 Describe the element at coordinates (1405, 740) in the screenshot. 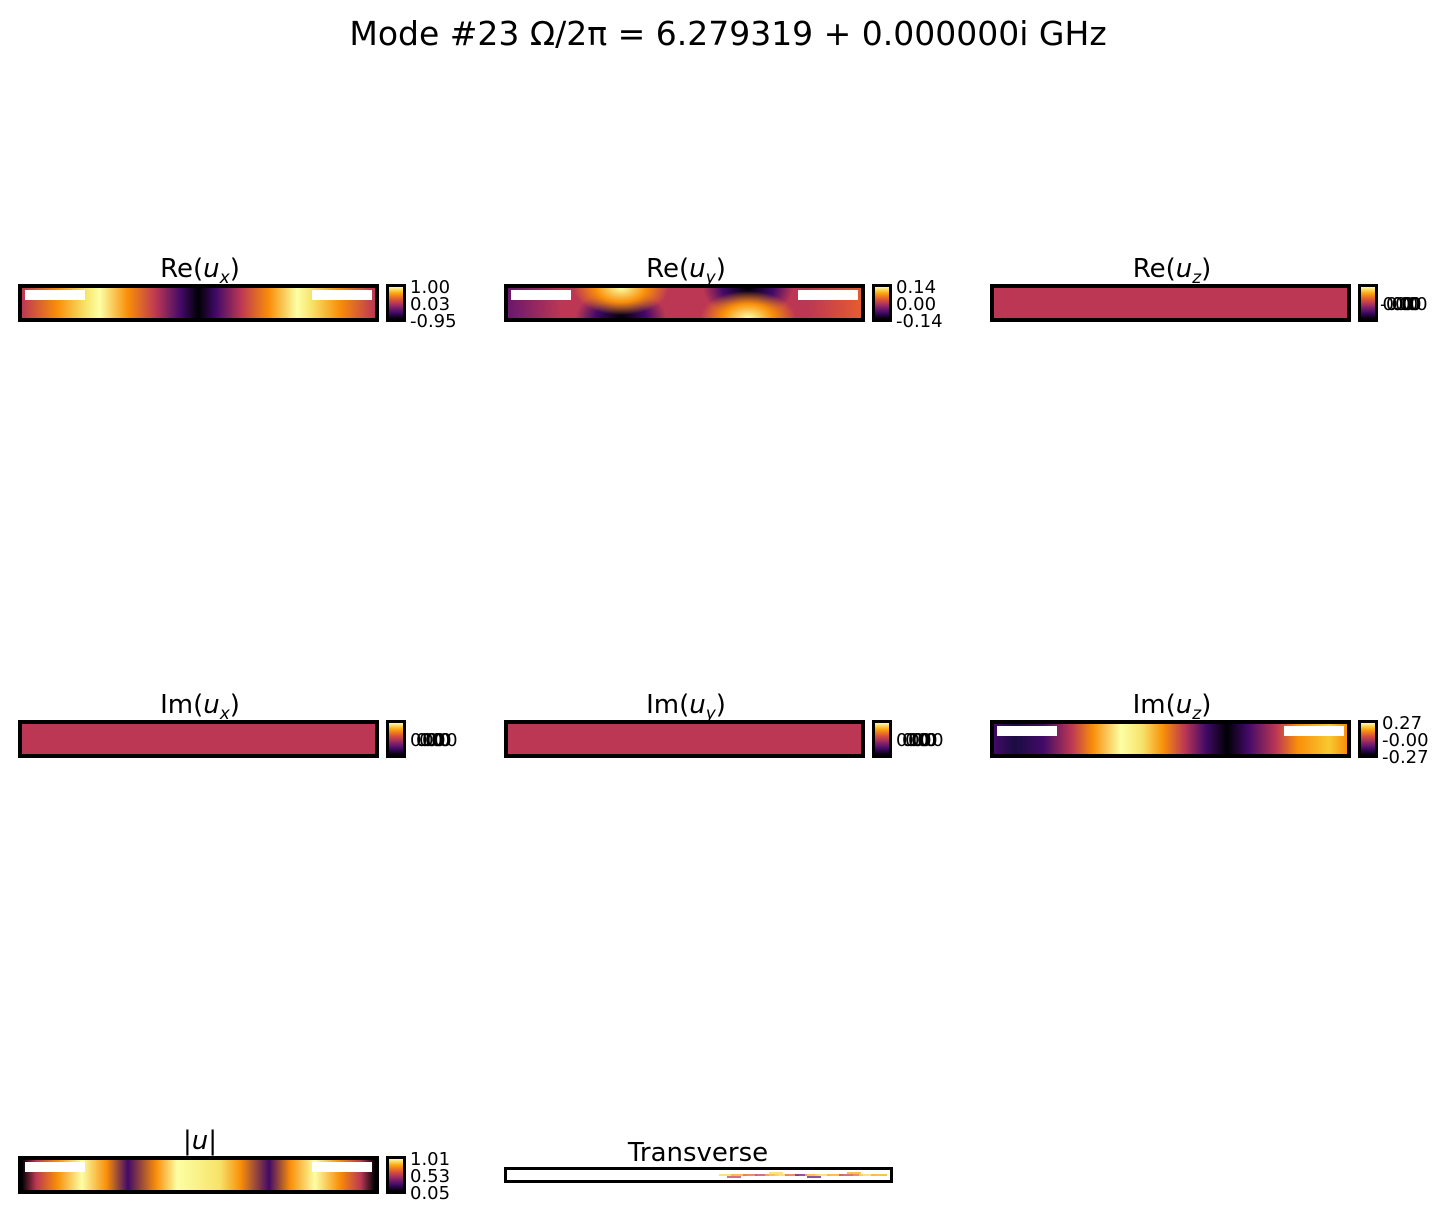

I see `colorbar-tick-mid: -0.00` at that location.